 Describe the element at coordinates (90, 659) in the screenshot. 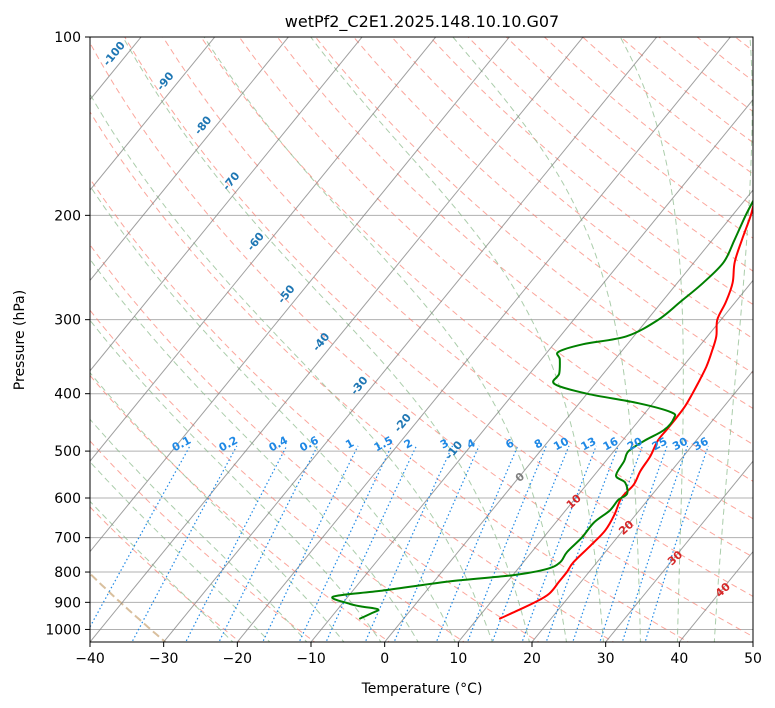

I see `x-tick-label: −40` at that location.